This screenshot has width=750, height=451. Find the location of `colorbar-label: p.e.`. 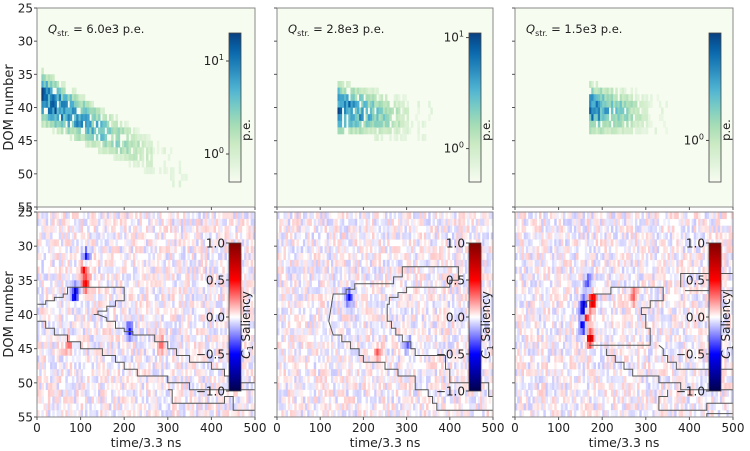

colorbar-label: p.e. is located at coordinates (486, 130).